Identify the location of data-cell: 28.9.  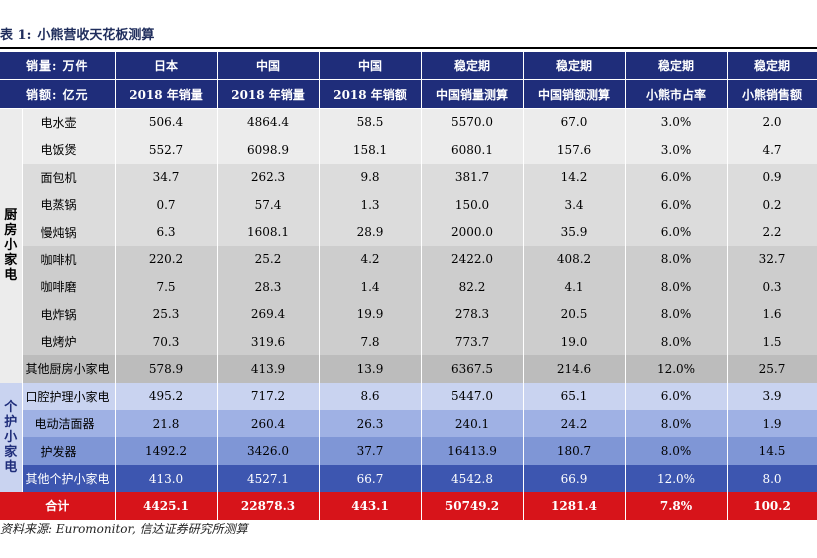
(370, 232).